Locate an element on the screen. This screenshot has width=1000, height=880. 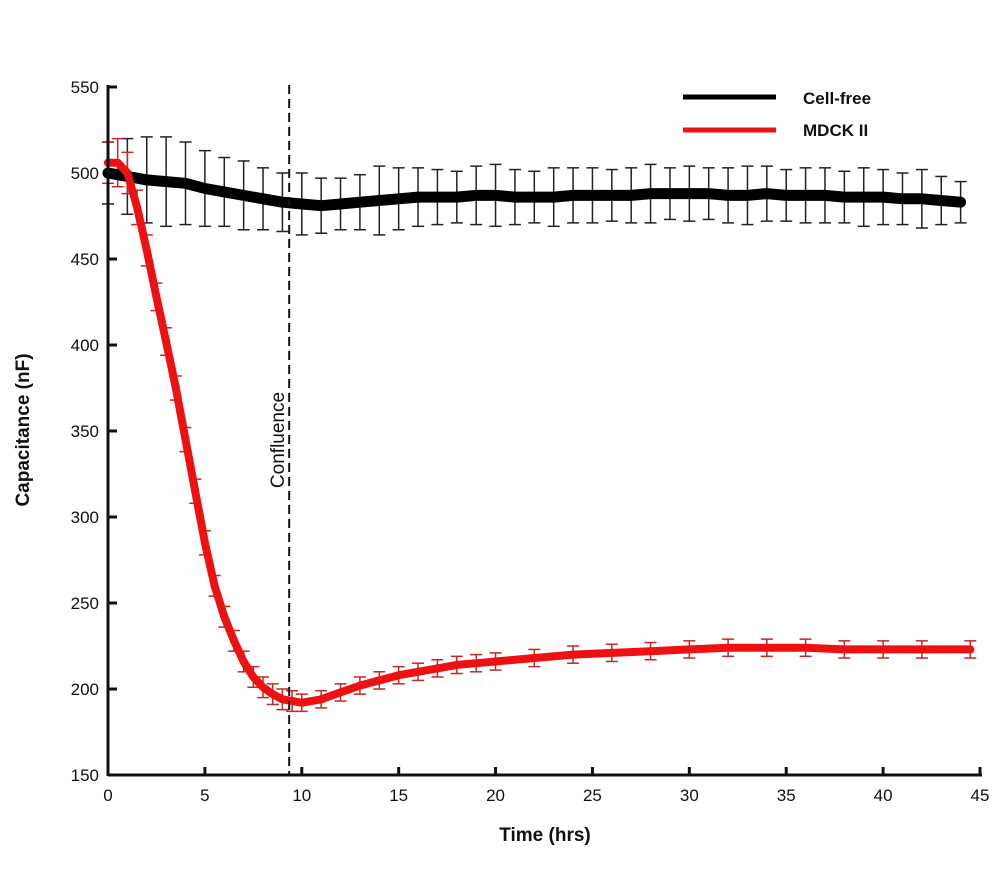
x-tick-label: 45 is located at coordinates (980, 795).